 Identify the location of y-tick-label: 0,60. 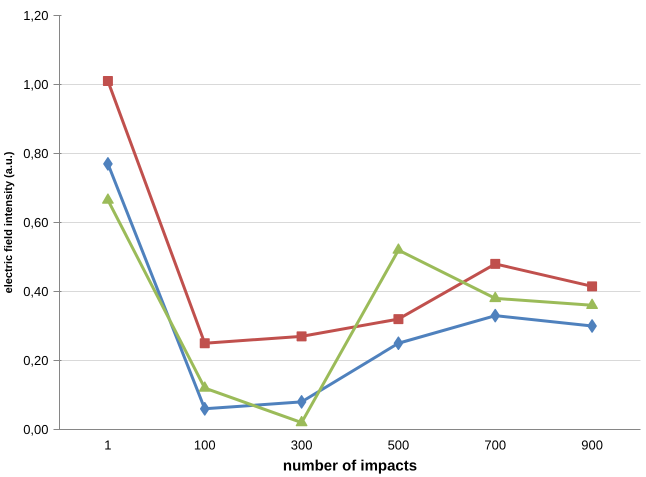
(36, 222).